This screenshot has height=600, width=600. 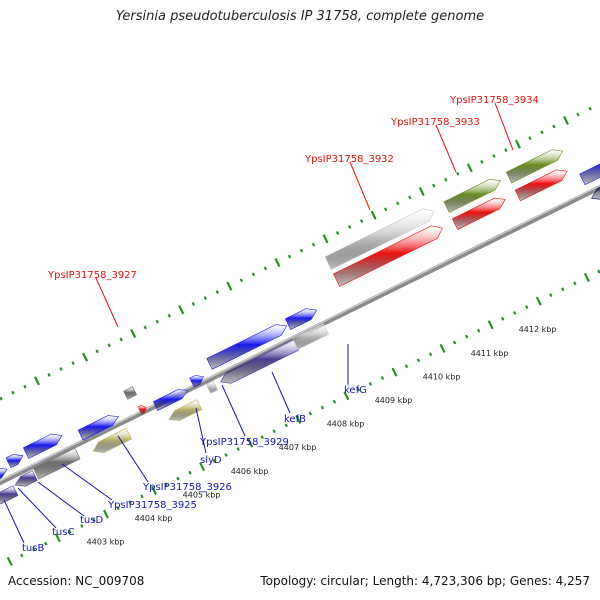 What do you see at coordinates (298, 447) in the screenshot?
I see `scale-tick-label: 4407 kbp` at bounding box center [298, 447].